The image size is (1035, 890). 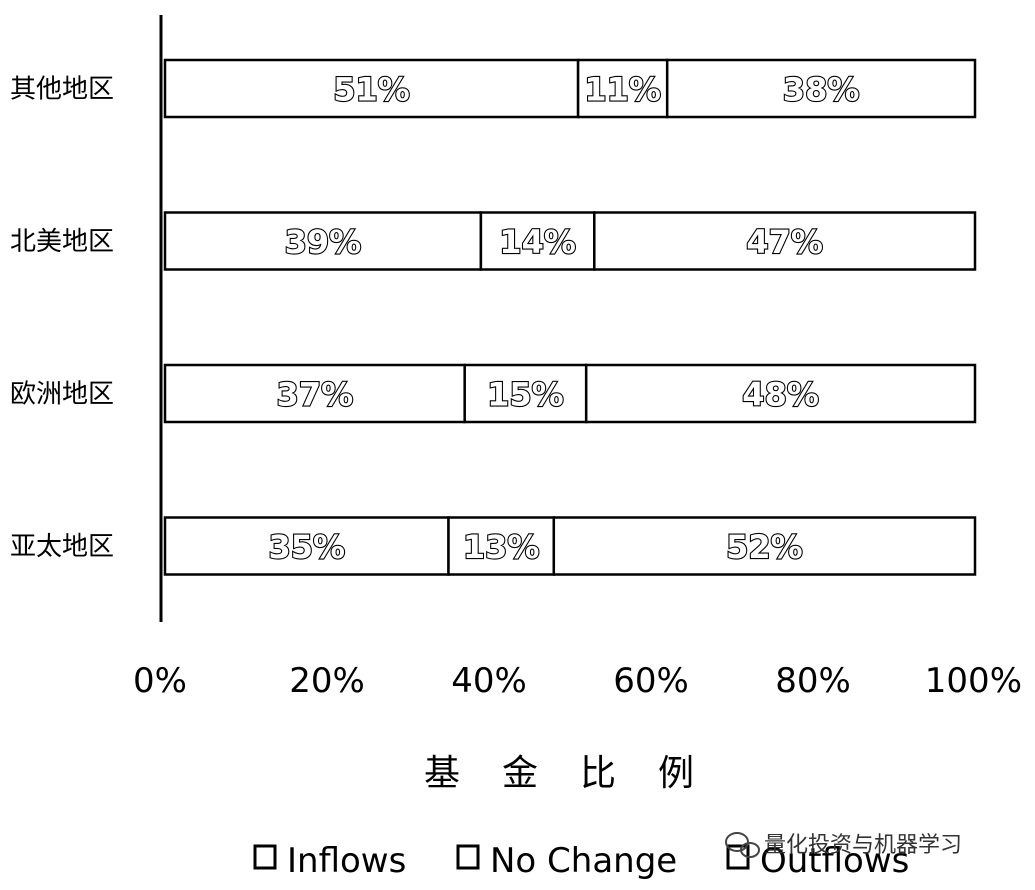 What do you see at coordinates (327, 681) in the screenshot?
I see `x-tick-label: 20%` at bounding box center [327, 681].